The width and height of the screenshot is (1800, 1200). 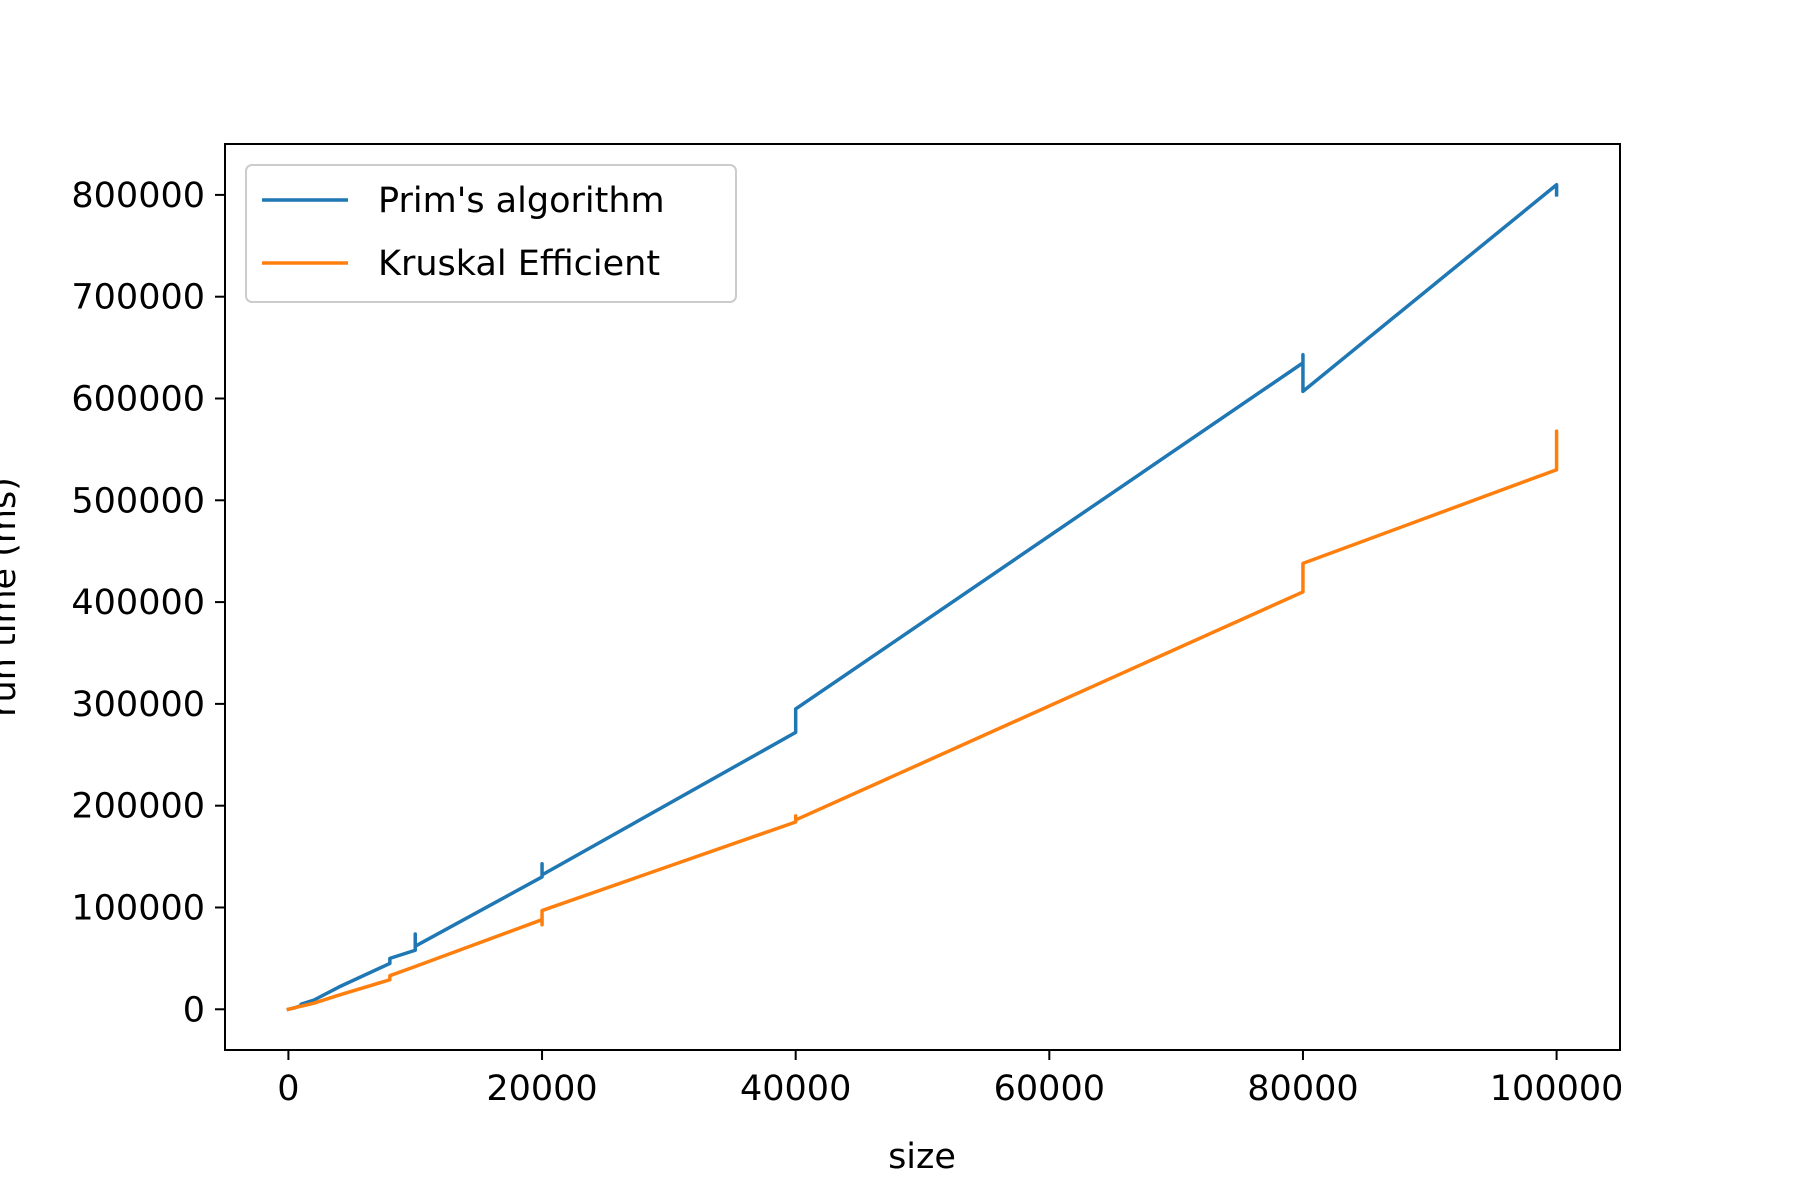 What do you see at coordinates (922, 1157) in the screenshot?
I see `x-axis-label: size` at bounding box center [922, 1157].